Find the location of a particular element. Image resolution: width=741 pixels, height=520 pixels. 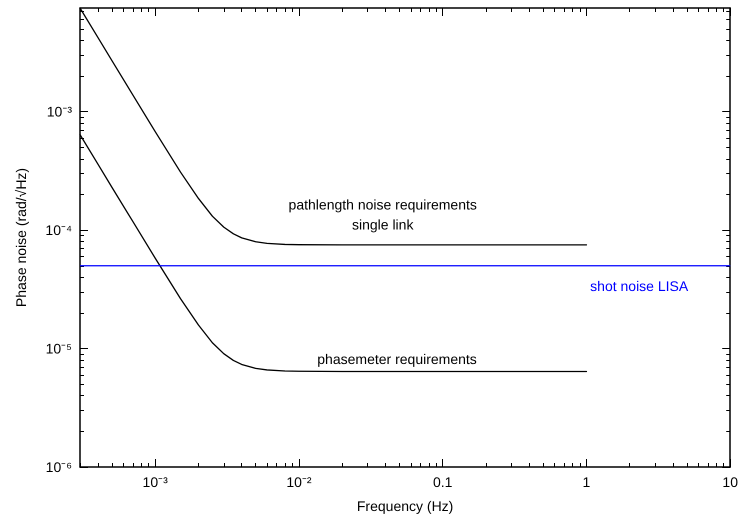

ref-line-label: shot noise LISA is located at coordinates (639, 286).